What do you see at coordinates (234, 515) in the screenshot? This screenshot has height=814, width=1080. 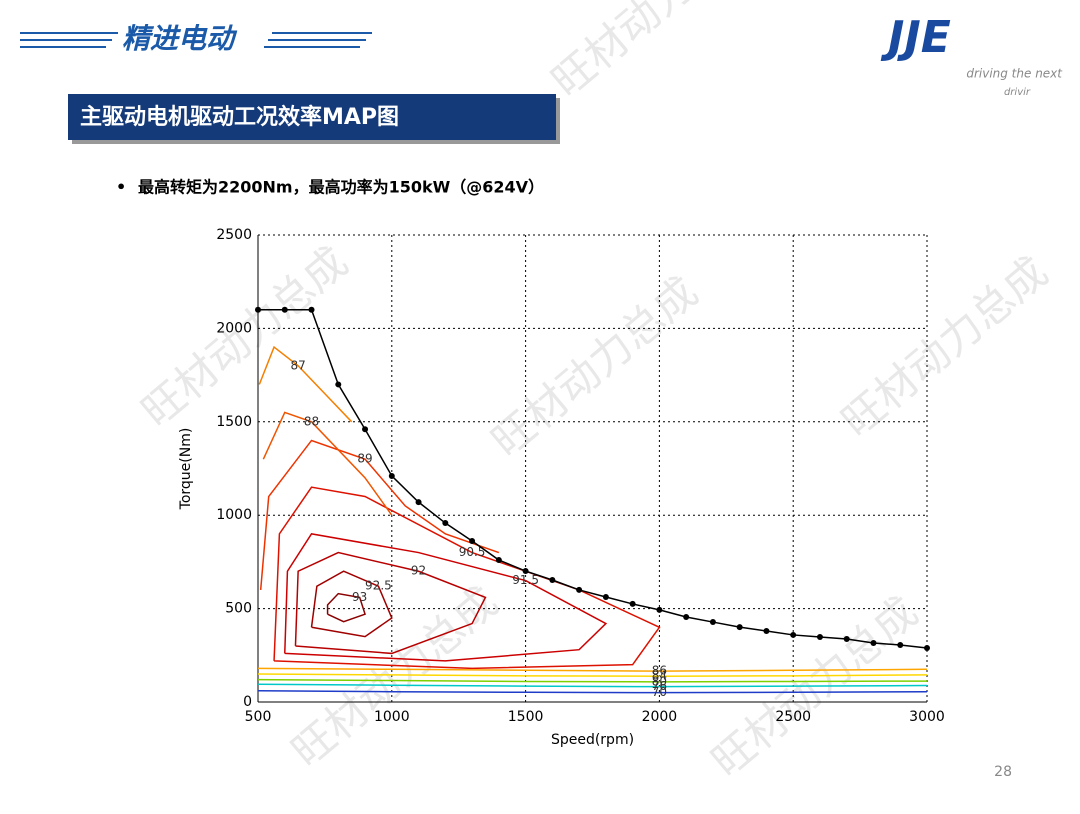 I see `y-tick-label: 1000` at bounding box center [234, 515].